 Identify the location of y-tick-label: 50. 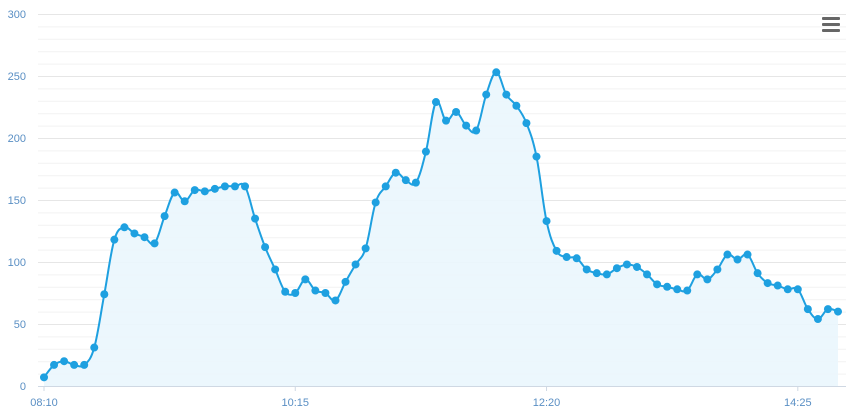
(20, 325).